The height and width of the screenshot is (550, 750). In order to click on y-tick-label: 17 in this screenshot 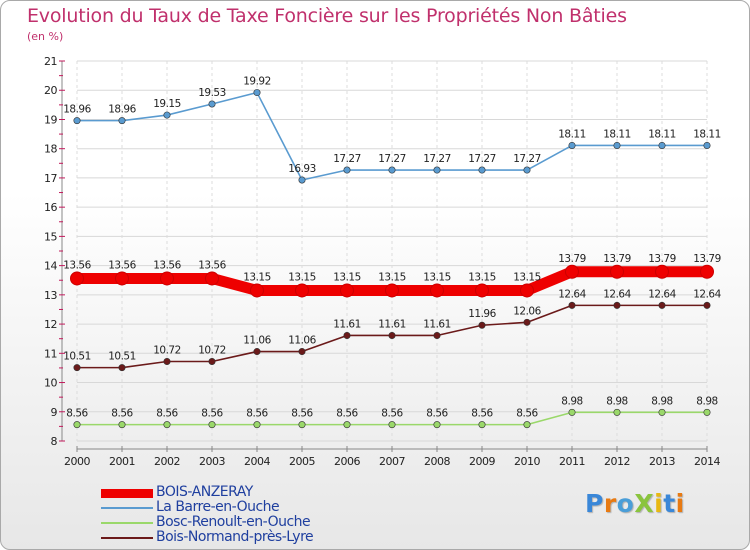, I will do `click(50, 178)`.